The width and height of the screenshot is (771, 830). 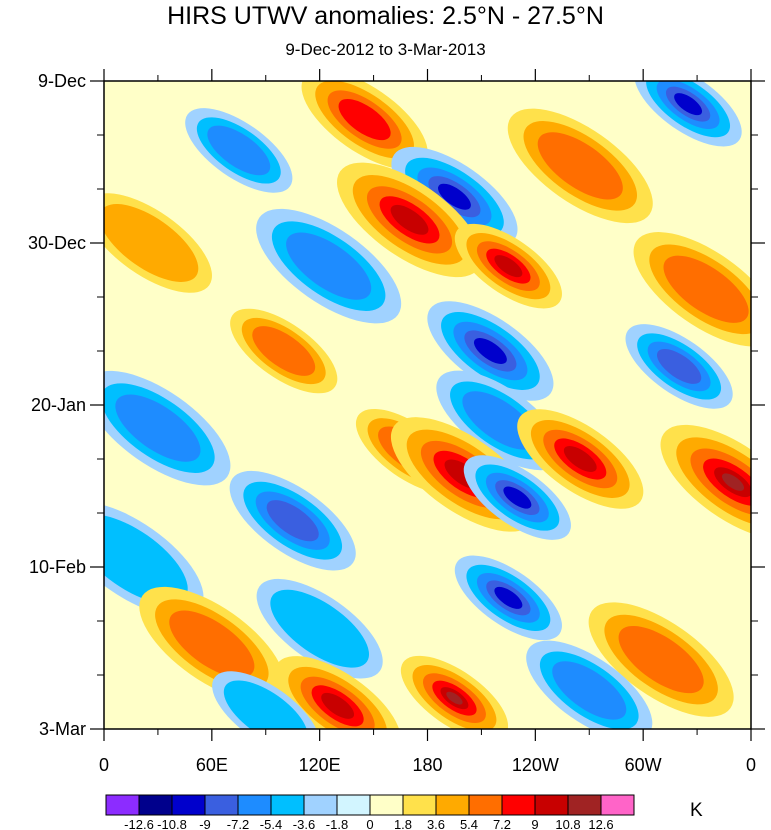 What do you see at coordinates (212, 765) in the screenshot?
I see `x-tick-label: 60E` at bounding box center [212, 765].